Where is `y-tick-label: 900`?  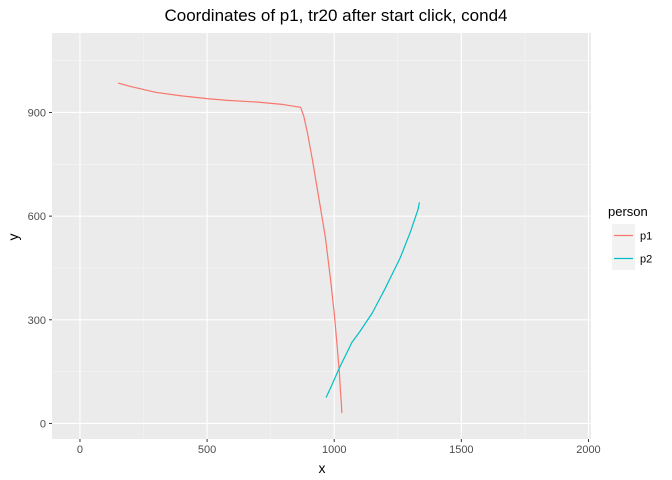
y-tick-label: 900 is located at coordinates (37, 113).